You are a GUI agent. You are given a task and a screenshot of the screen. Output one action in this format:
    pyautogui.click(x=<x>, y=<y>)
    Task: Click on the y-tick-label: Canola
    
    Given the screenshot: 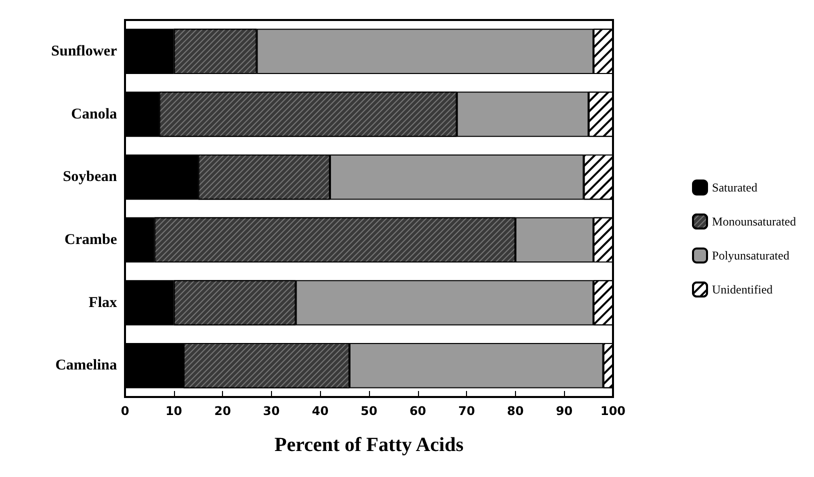 What is the action you would take?
    pyautogui.click(x=94, y=114)
    